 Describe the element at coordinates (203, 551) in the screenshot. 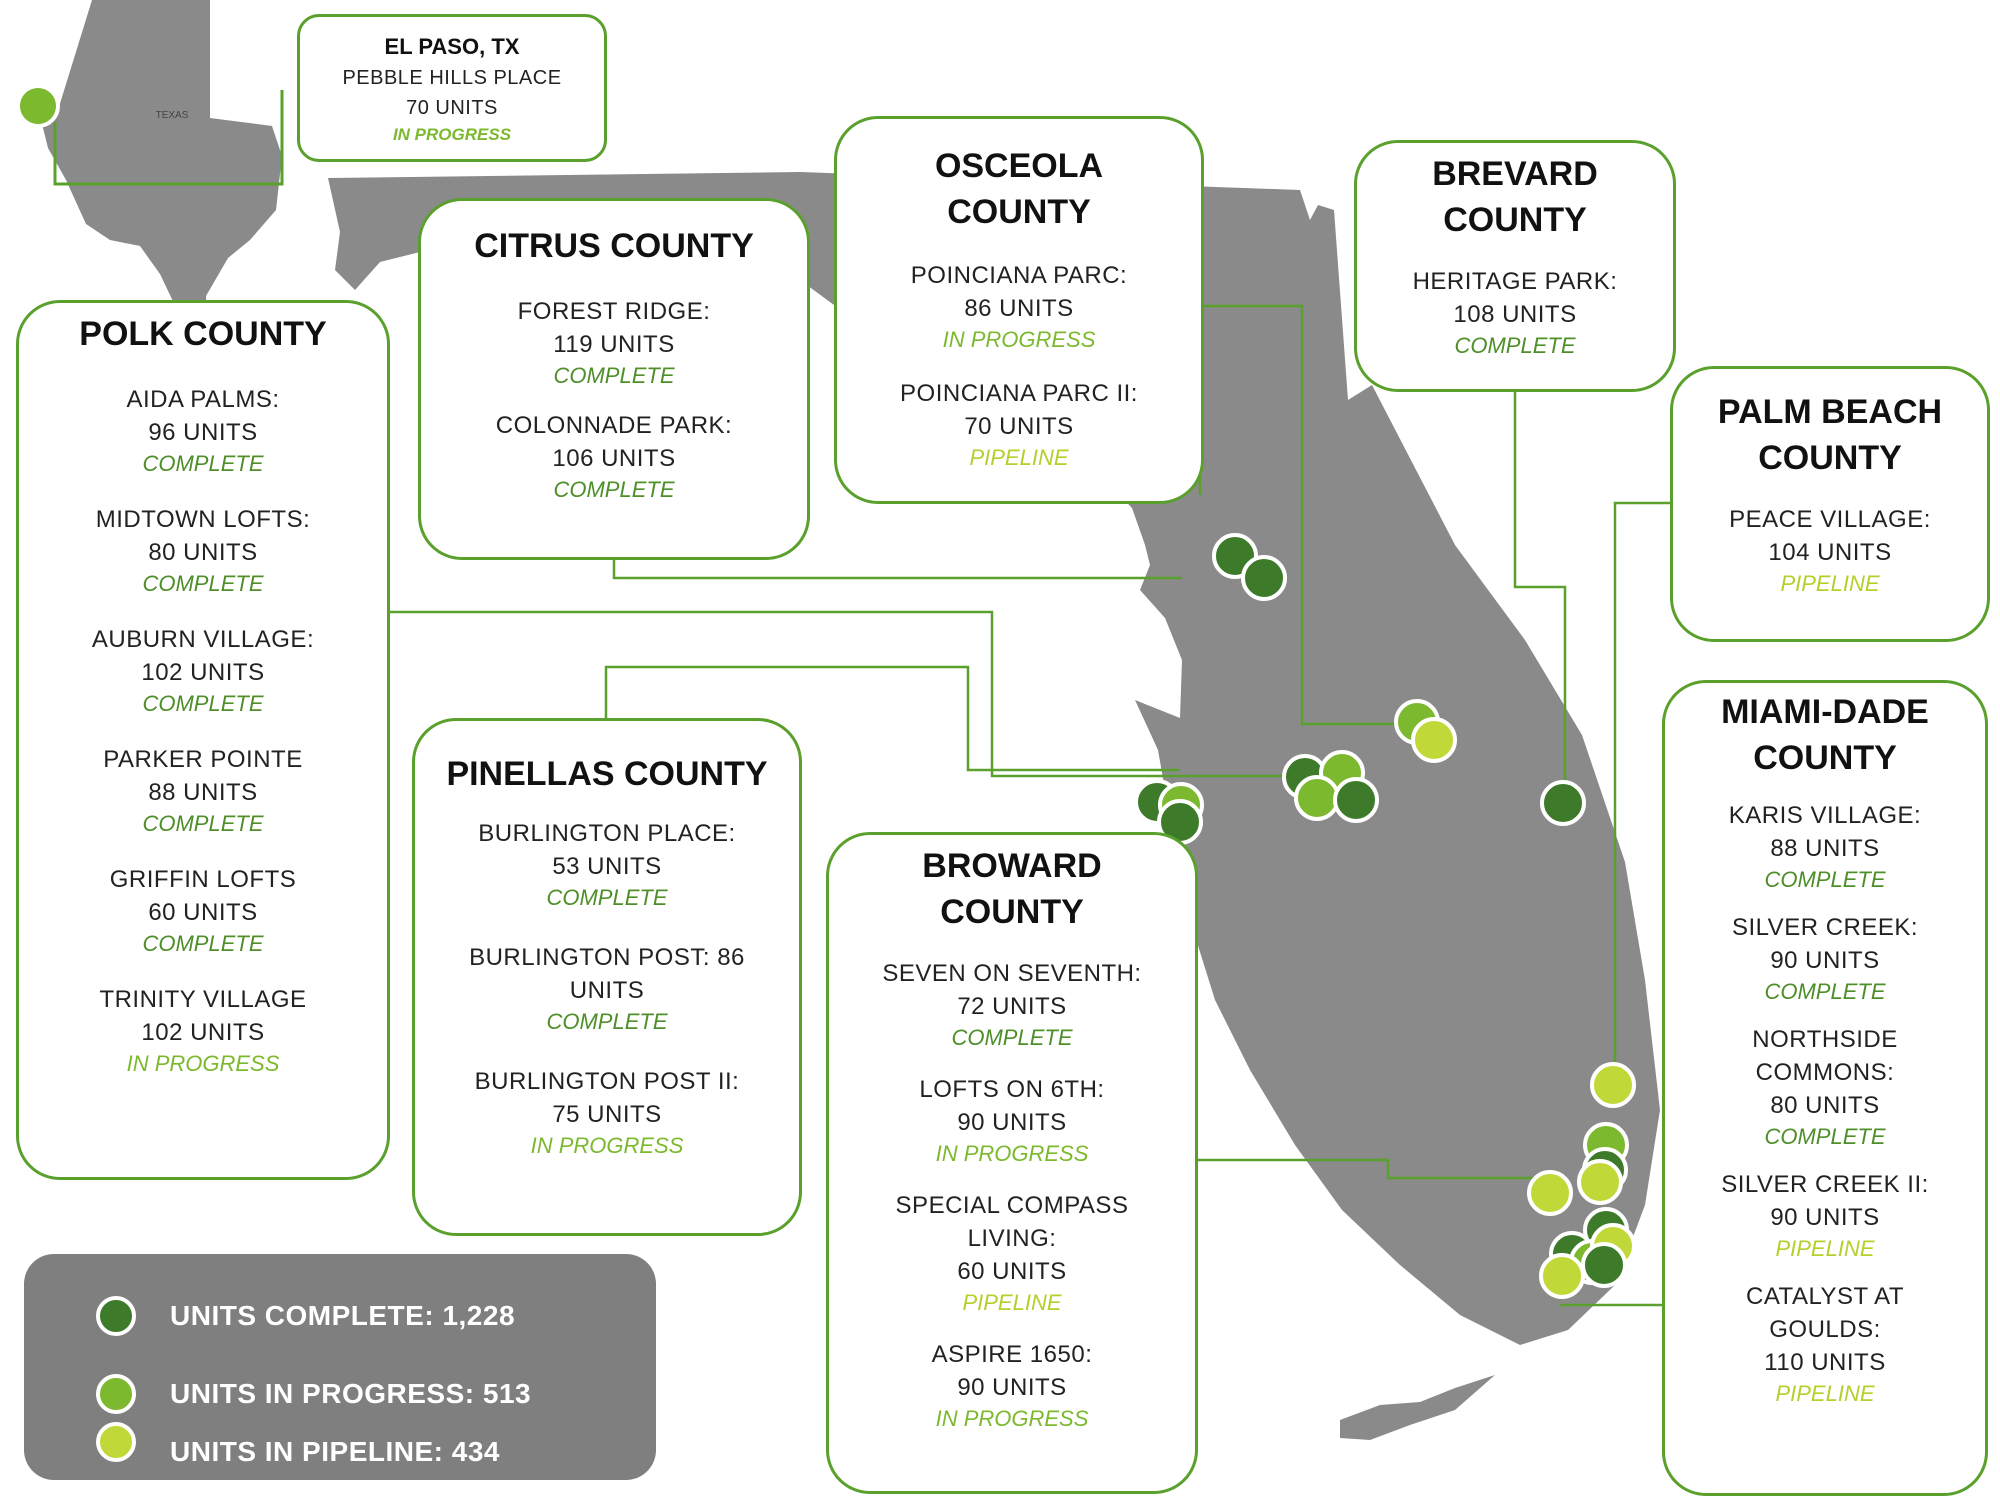

I see `project-entry: MIDTOWN LOFTS: 80 UNITS COMPLETE` at that location.